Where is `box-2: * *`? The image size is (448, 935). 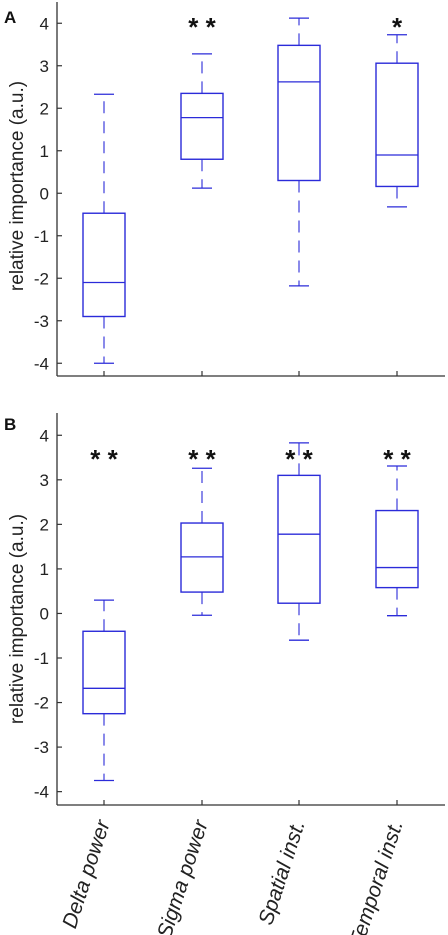
box-2: * * is located at coordinates (299, 541).